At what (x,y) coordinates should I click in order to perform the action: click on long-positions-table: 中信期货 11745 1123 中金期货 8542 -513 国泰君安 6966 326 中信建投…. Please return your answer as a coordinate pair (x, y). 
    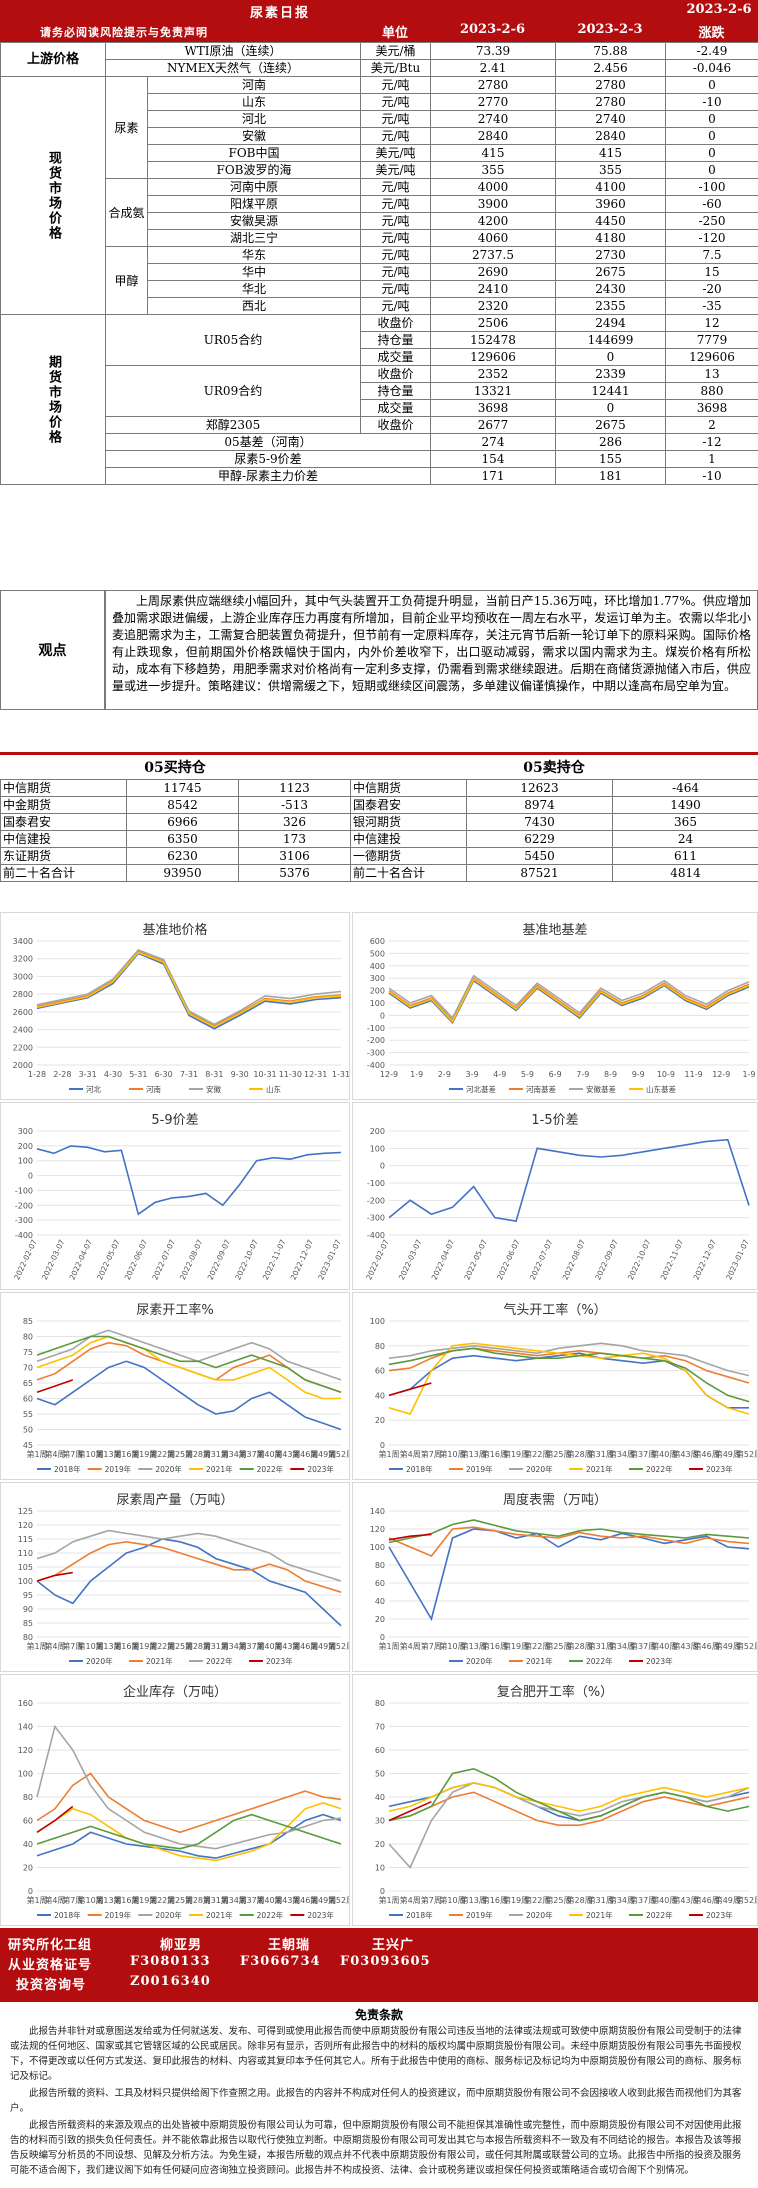
    Looking at the image, I should click on (175, 830).